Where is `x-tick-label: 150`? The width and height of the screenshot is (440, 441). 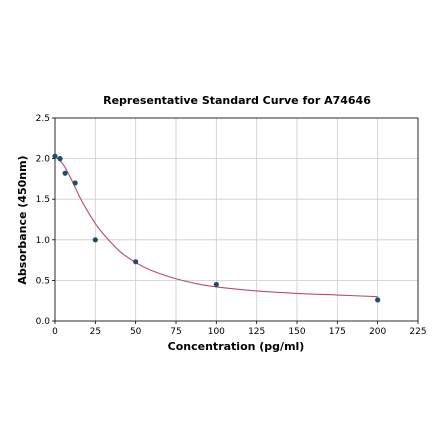
x-tick-label: 150 is located at coordinates (296, 332).